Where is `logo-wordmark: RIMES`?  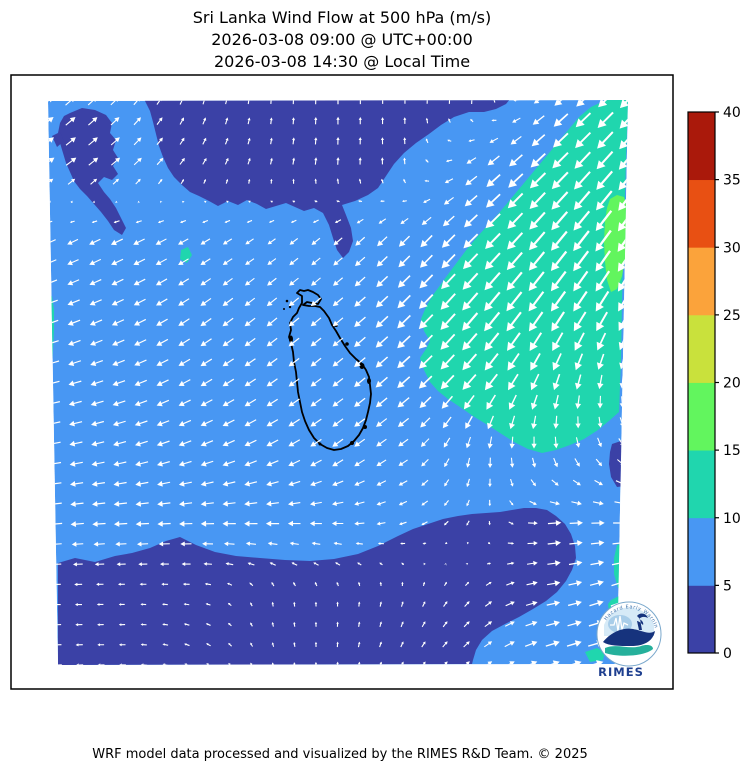 logo-wordmark: RIMES is located at coordinates (621, 672).